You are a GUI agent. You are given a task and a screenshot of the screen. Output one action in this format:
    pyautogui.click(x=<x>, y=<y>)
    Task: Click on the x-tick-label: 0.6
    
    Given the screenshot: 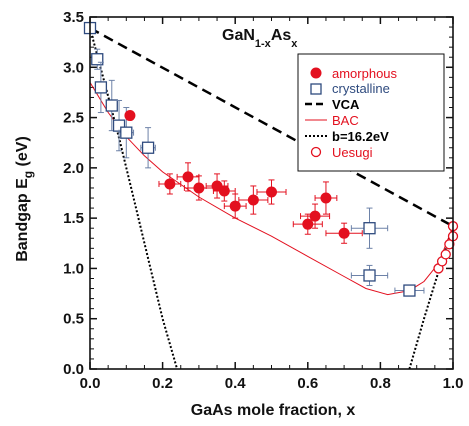 What is the action you would take?
    pyautogui.click(x=307, y=383)
    